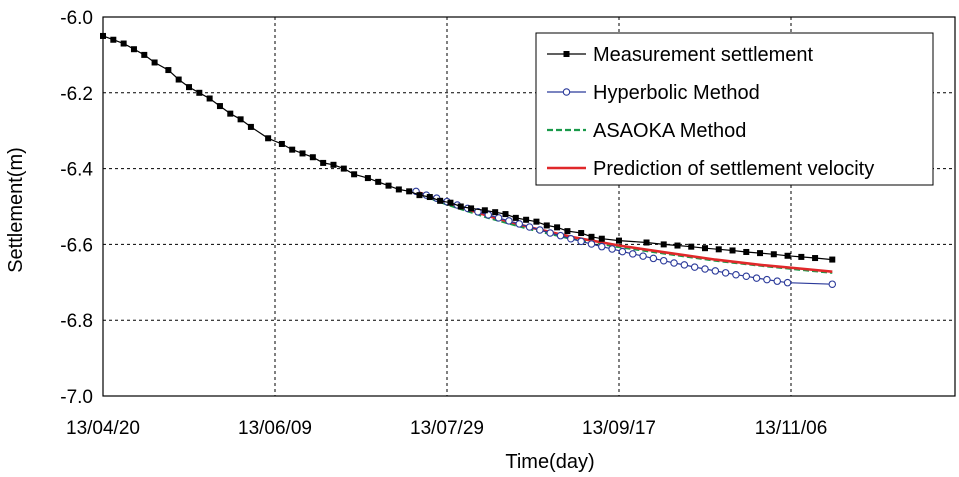 Image resolution: width=959 pixels, height=477 pixels. What do you see at coordinates (76, 397) in the screenshot?
I see `y-tick-label: -7.0` at bounding box center [76, 397].